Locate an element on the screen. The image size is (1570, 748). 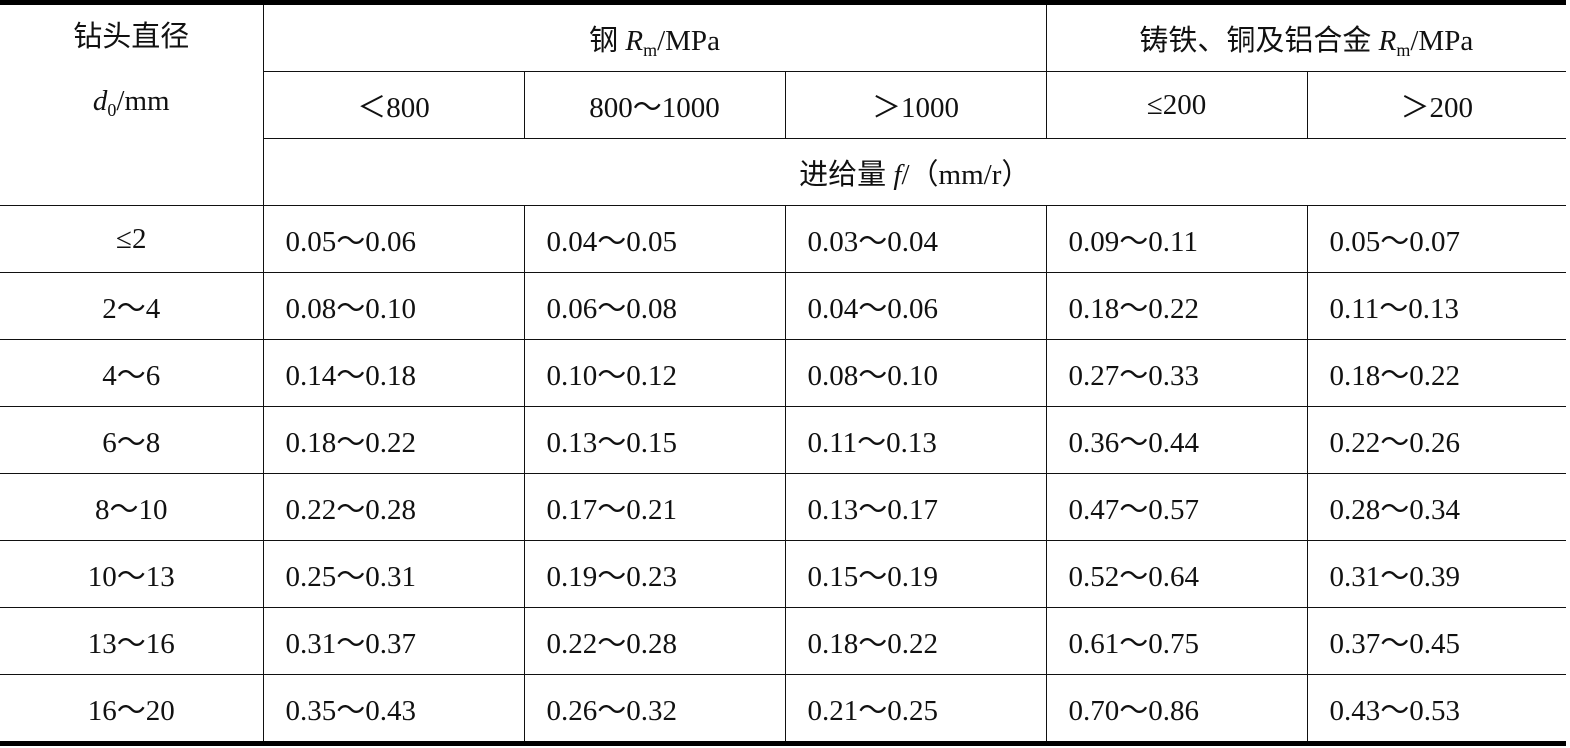
header-row-feed: 进给量 f/（mm/r） is located at coordinates (783, 172).